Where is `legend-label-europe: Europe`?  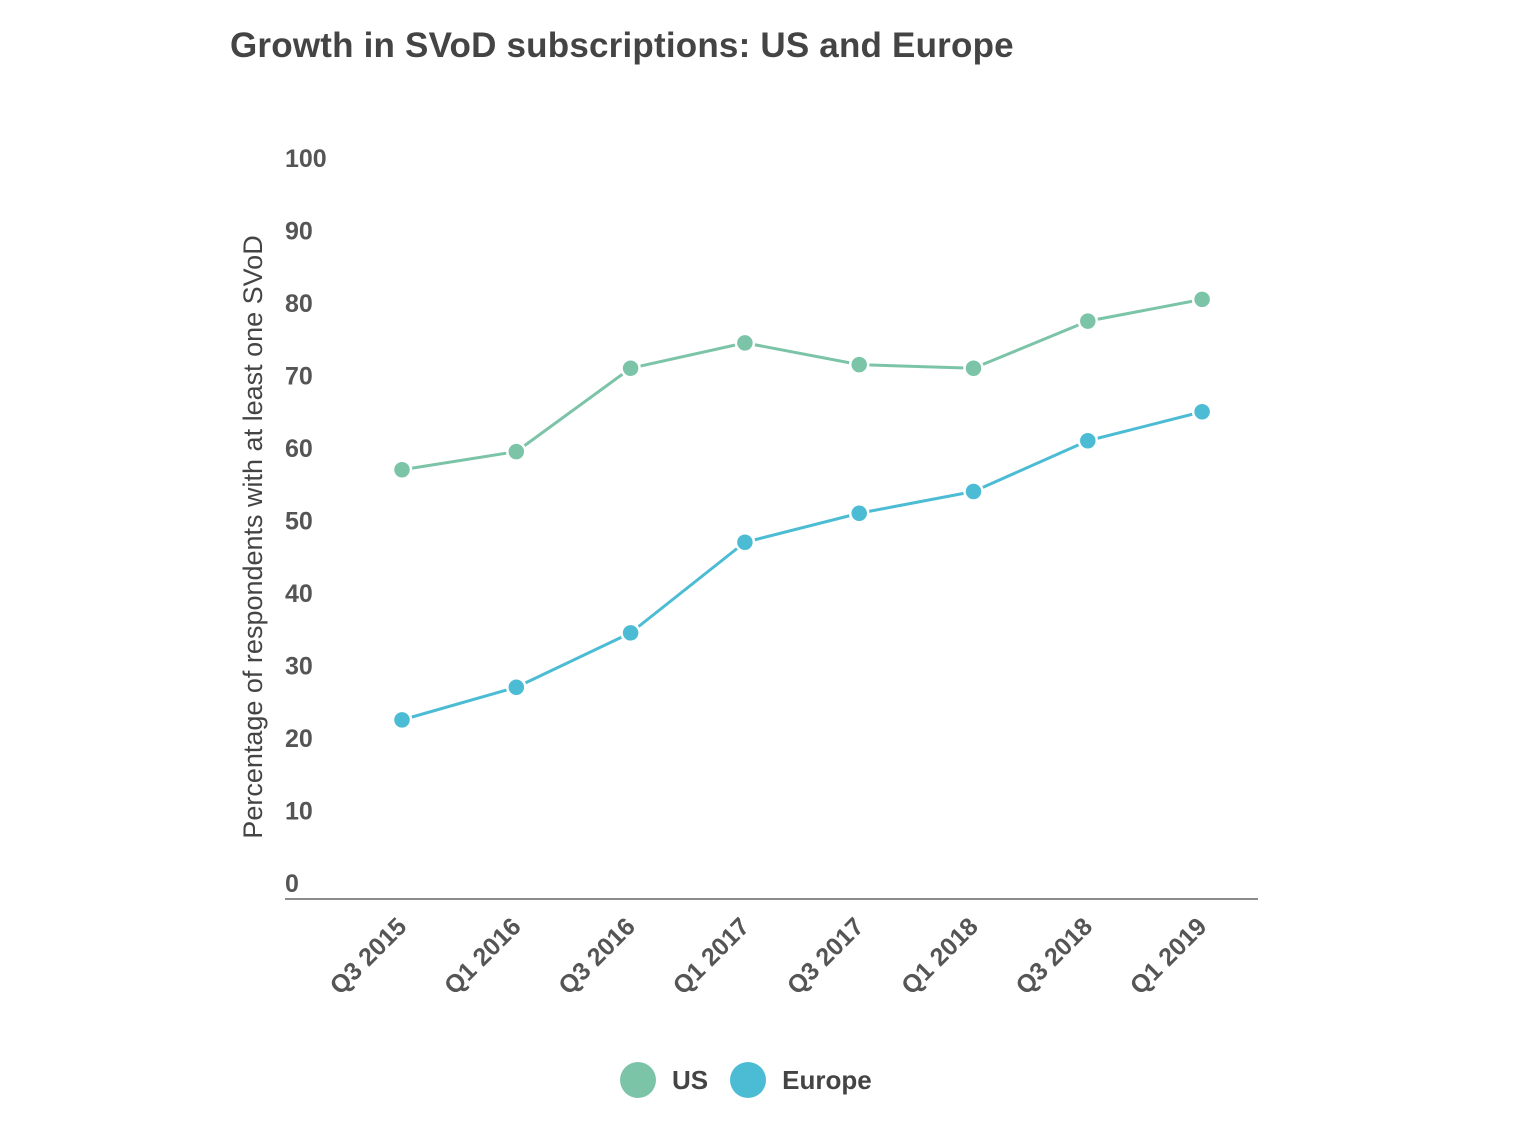
legend-label-europe: Europe is located at coordinates (827, 1079).